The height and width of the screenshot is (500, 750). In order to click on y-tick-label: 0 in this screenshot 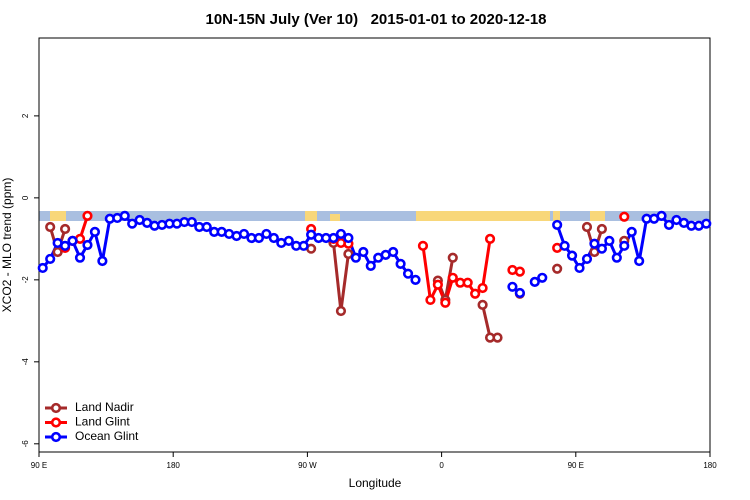, I will do `click(25, 197)`.